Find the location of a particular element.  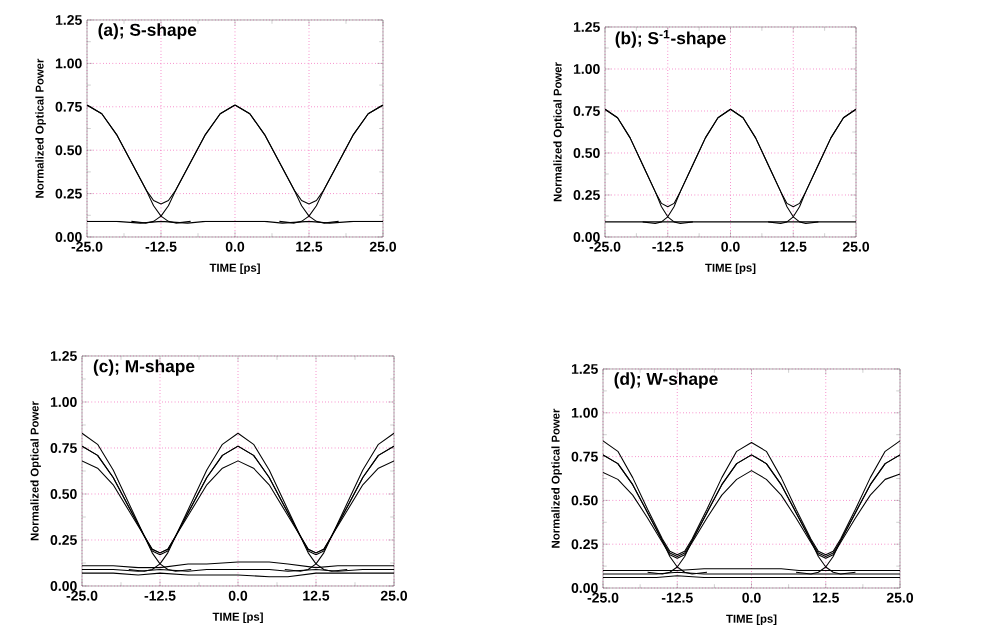

chart-title: (b); S$^{-1}$-shape is located at coordinates (670, 39).